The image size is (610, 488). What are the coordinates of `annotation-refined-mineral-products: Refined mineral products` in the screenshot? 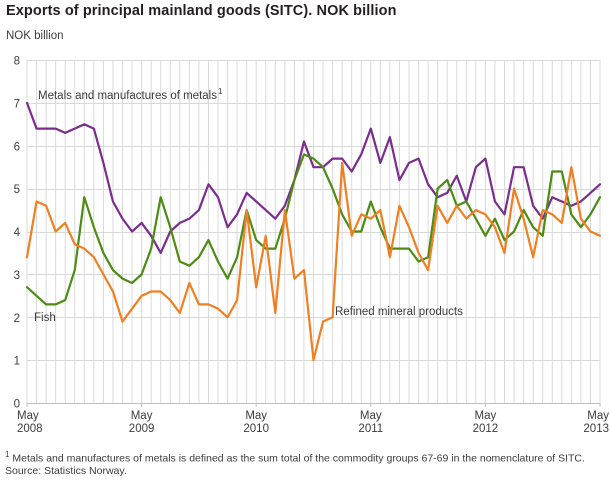 It's located at (399, 312).